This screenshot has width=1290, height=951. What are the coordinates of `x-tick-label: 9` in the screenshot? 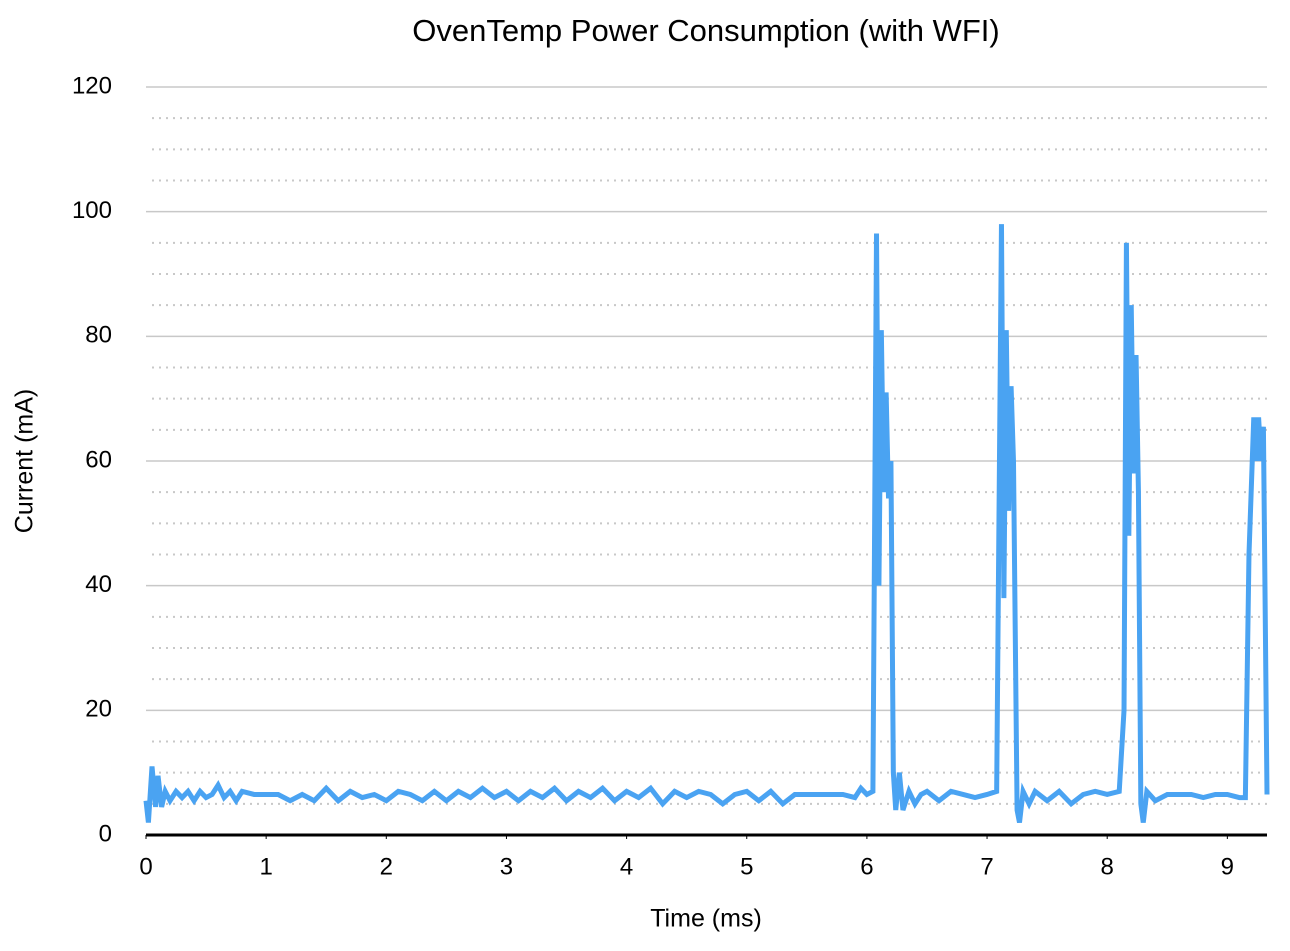 It's located at (1227, 866).